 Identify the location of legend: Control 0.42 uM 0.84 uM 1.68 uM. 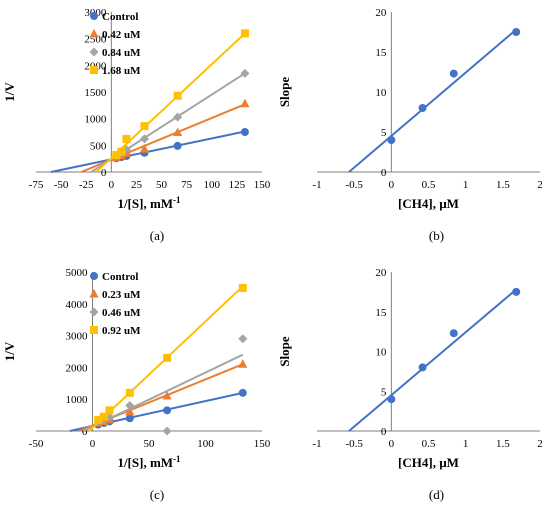
(115, 44).